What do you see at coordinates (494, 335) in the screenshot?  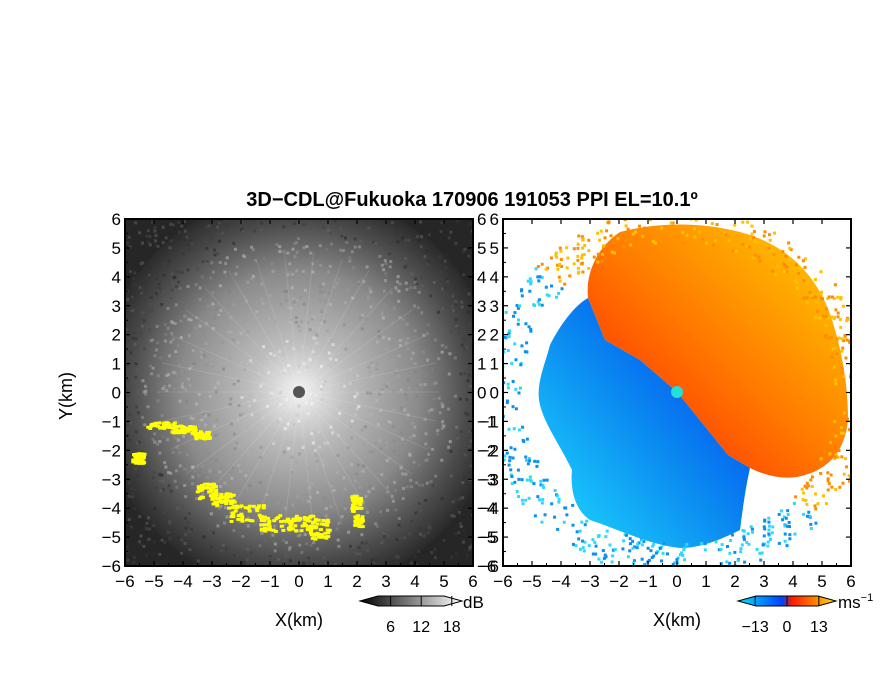 I see `y-tick-label: 2` at bounding box center [494, 335].